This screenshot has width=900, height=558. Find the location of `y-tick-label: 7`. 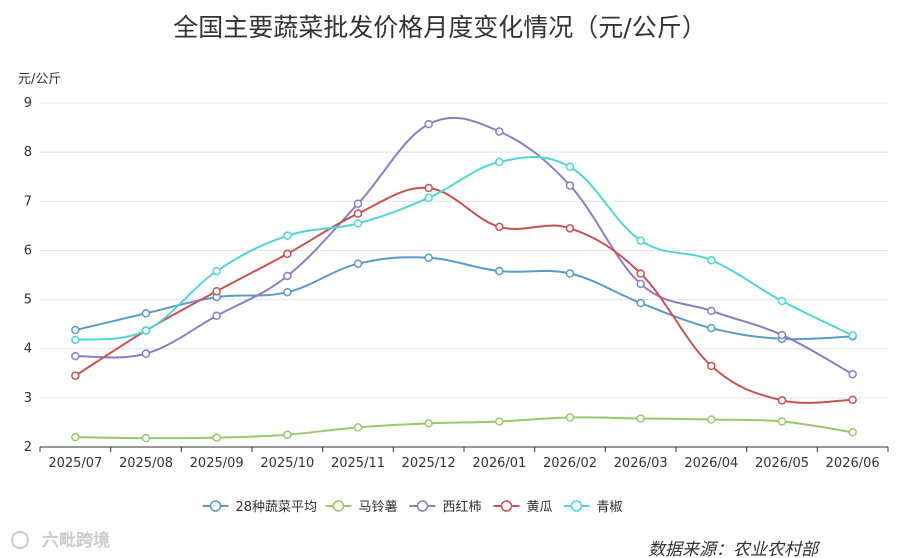

y-tick-label: 7 is located at coordinates (28, 201).